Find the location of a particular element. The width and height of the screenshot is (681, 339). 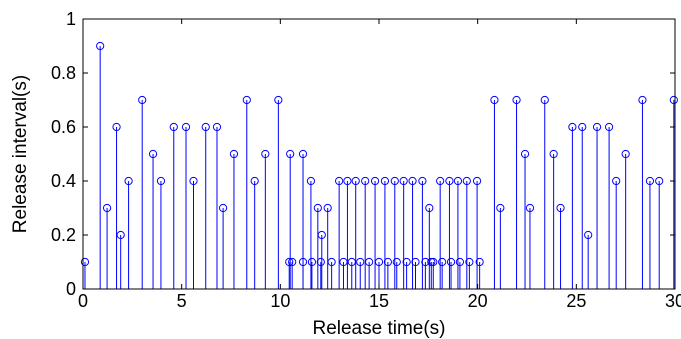

y-tick-label: 1 is located at coordinates (71, 19).